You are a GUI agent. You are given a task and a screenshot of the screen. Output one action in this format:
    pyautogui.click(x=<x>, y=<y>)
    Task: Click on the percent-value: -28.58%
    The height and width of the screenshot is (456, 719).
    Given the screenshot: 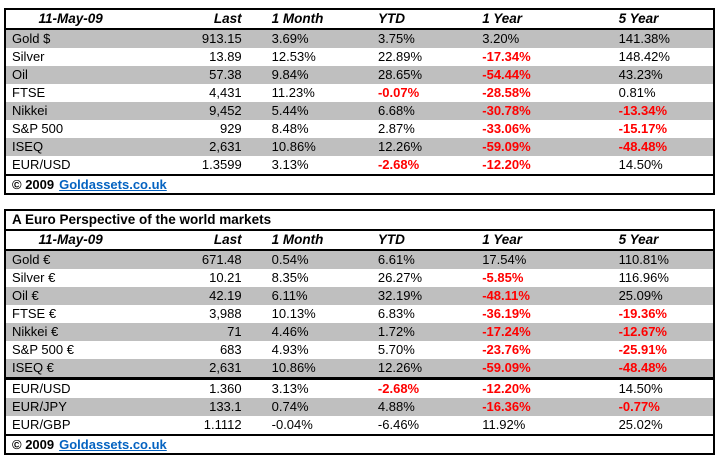 What is the action you would take?
    pyautogui.click(x=506, y=92)
    